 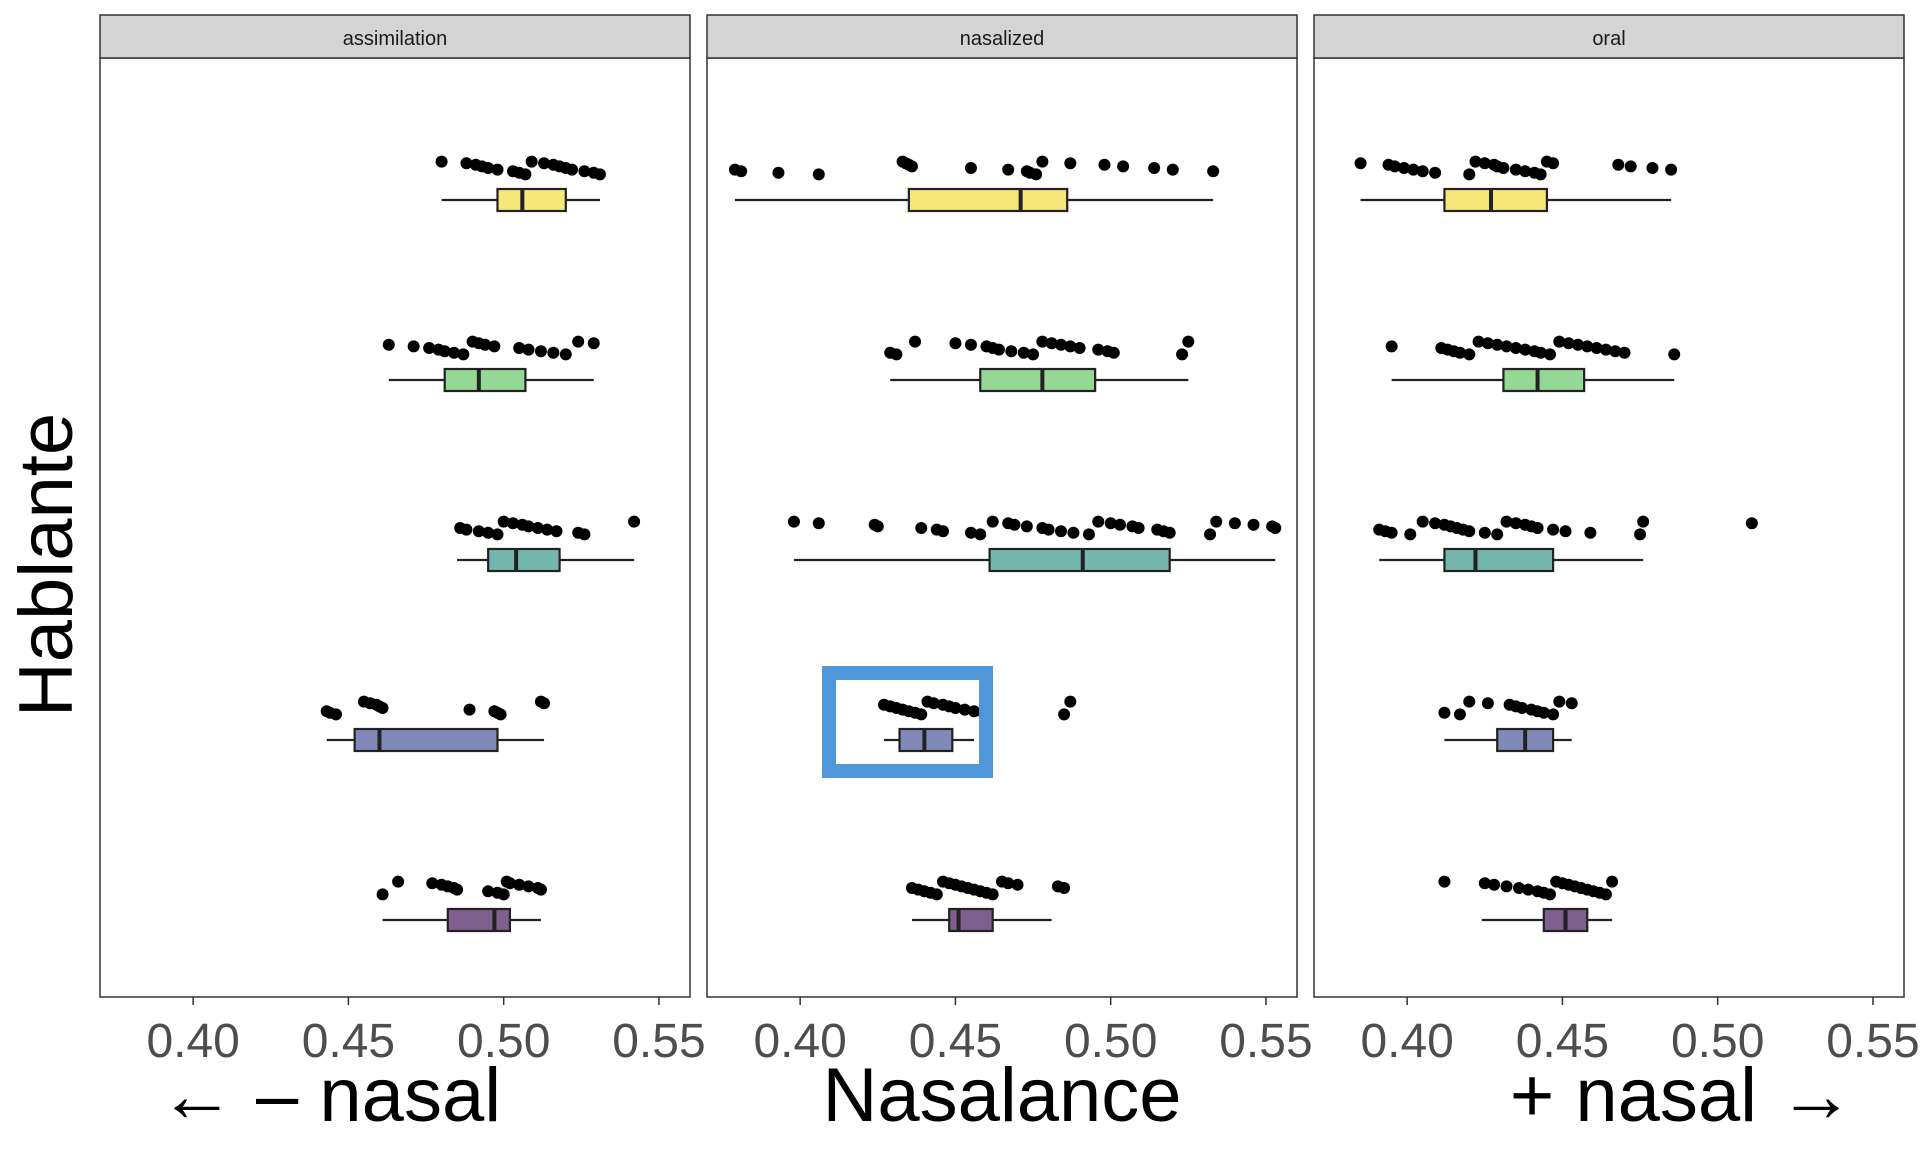 I want to click on x-axis-title-right: + nasal →, so click(x=1682, y=1095).